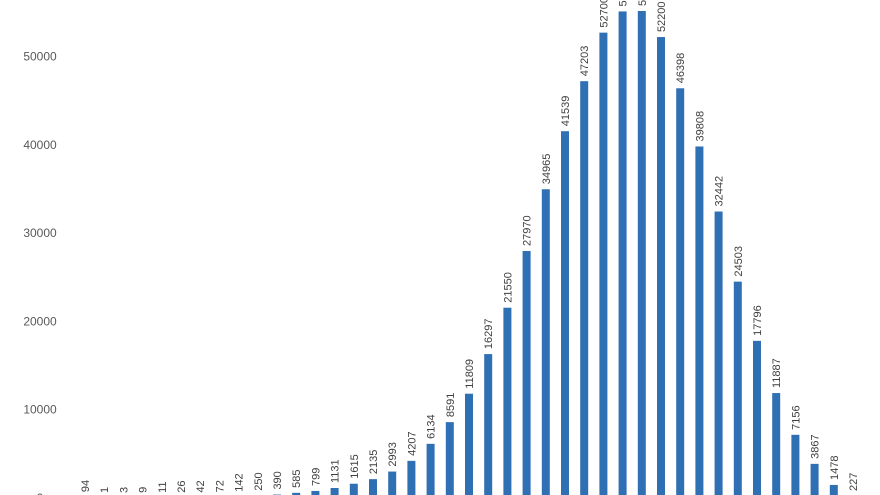  Describe the element at coordinates (662, 16) in the screenshot. I see `value-label: 52200` at that location.